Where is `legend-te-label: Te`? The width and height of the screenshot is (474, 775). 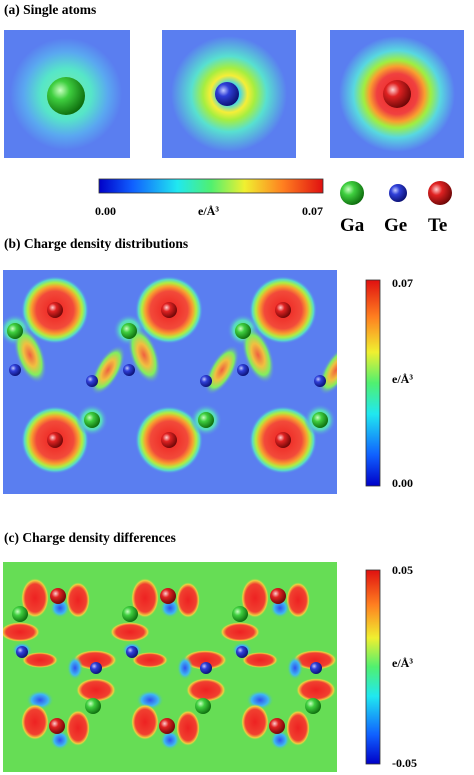
legend-te-label: Te is located at coordinates (438, 225).